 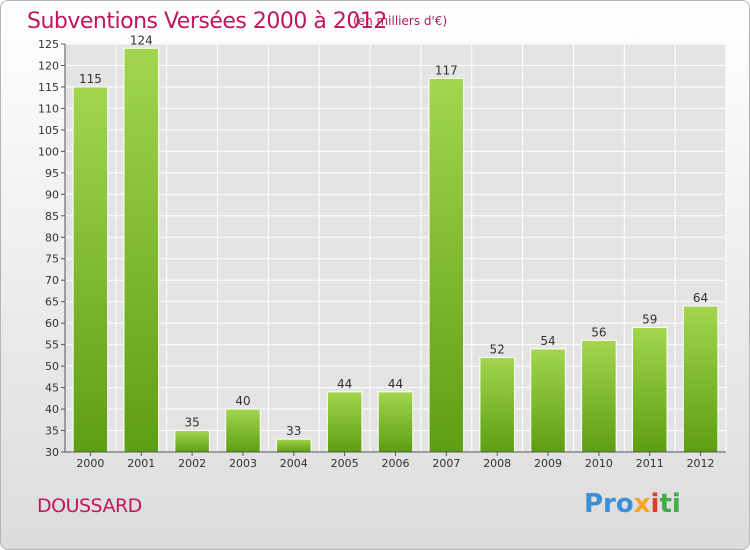 I want to click on value-label-2000: 115, so click(x=90, y=79).